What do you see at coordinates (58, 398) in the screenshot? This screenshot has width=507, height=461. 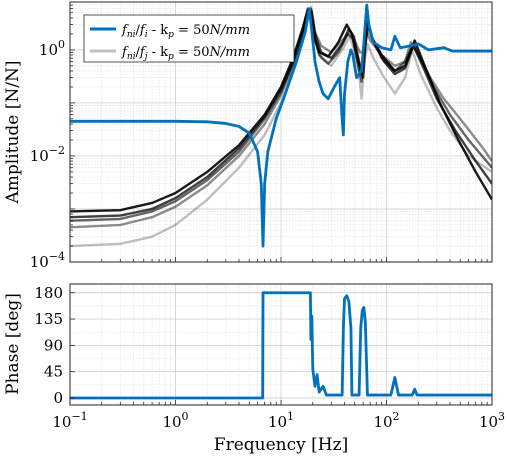 I see `phase-y-tick-label: 0` at bounding box center [58, 398].